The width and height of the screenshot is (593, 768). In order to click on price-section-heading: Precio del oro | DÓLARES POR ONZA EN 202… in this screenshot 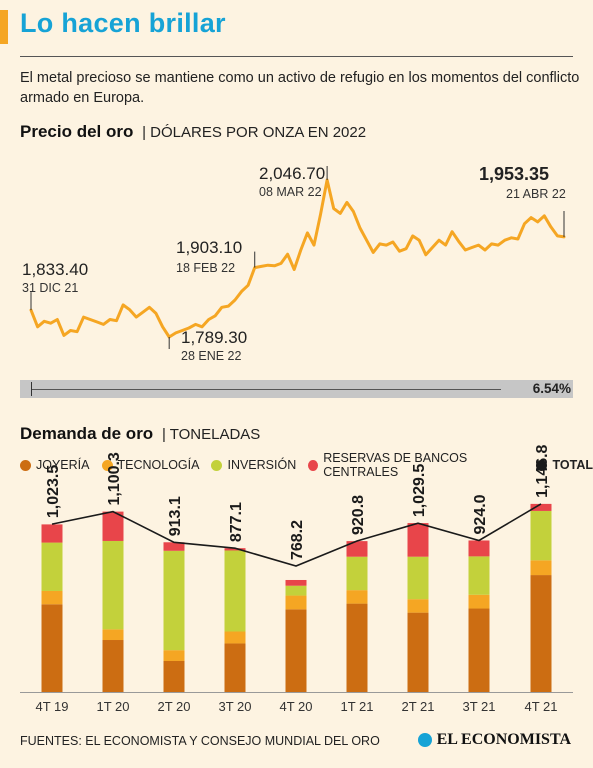, I will do `click(193, 132)`.